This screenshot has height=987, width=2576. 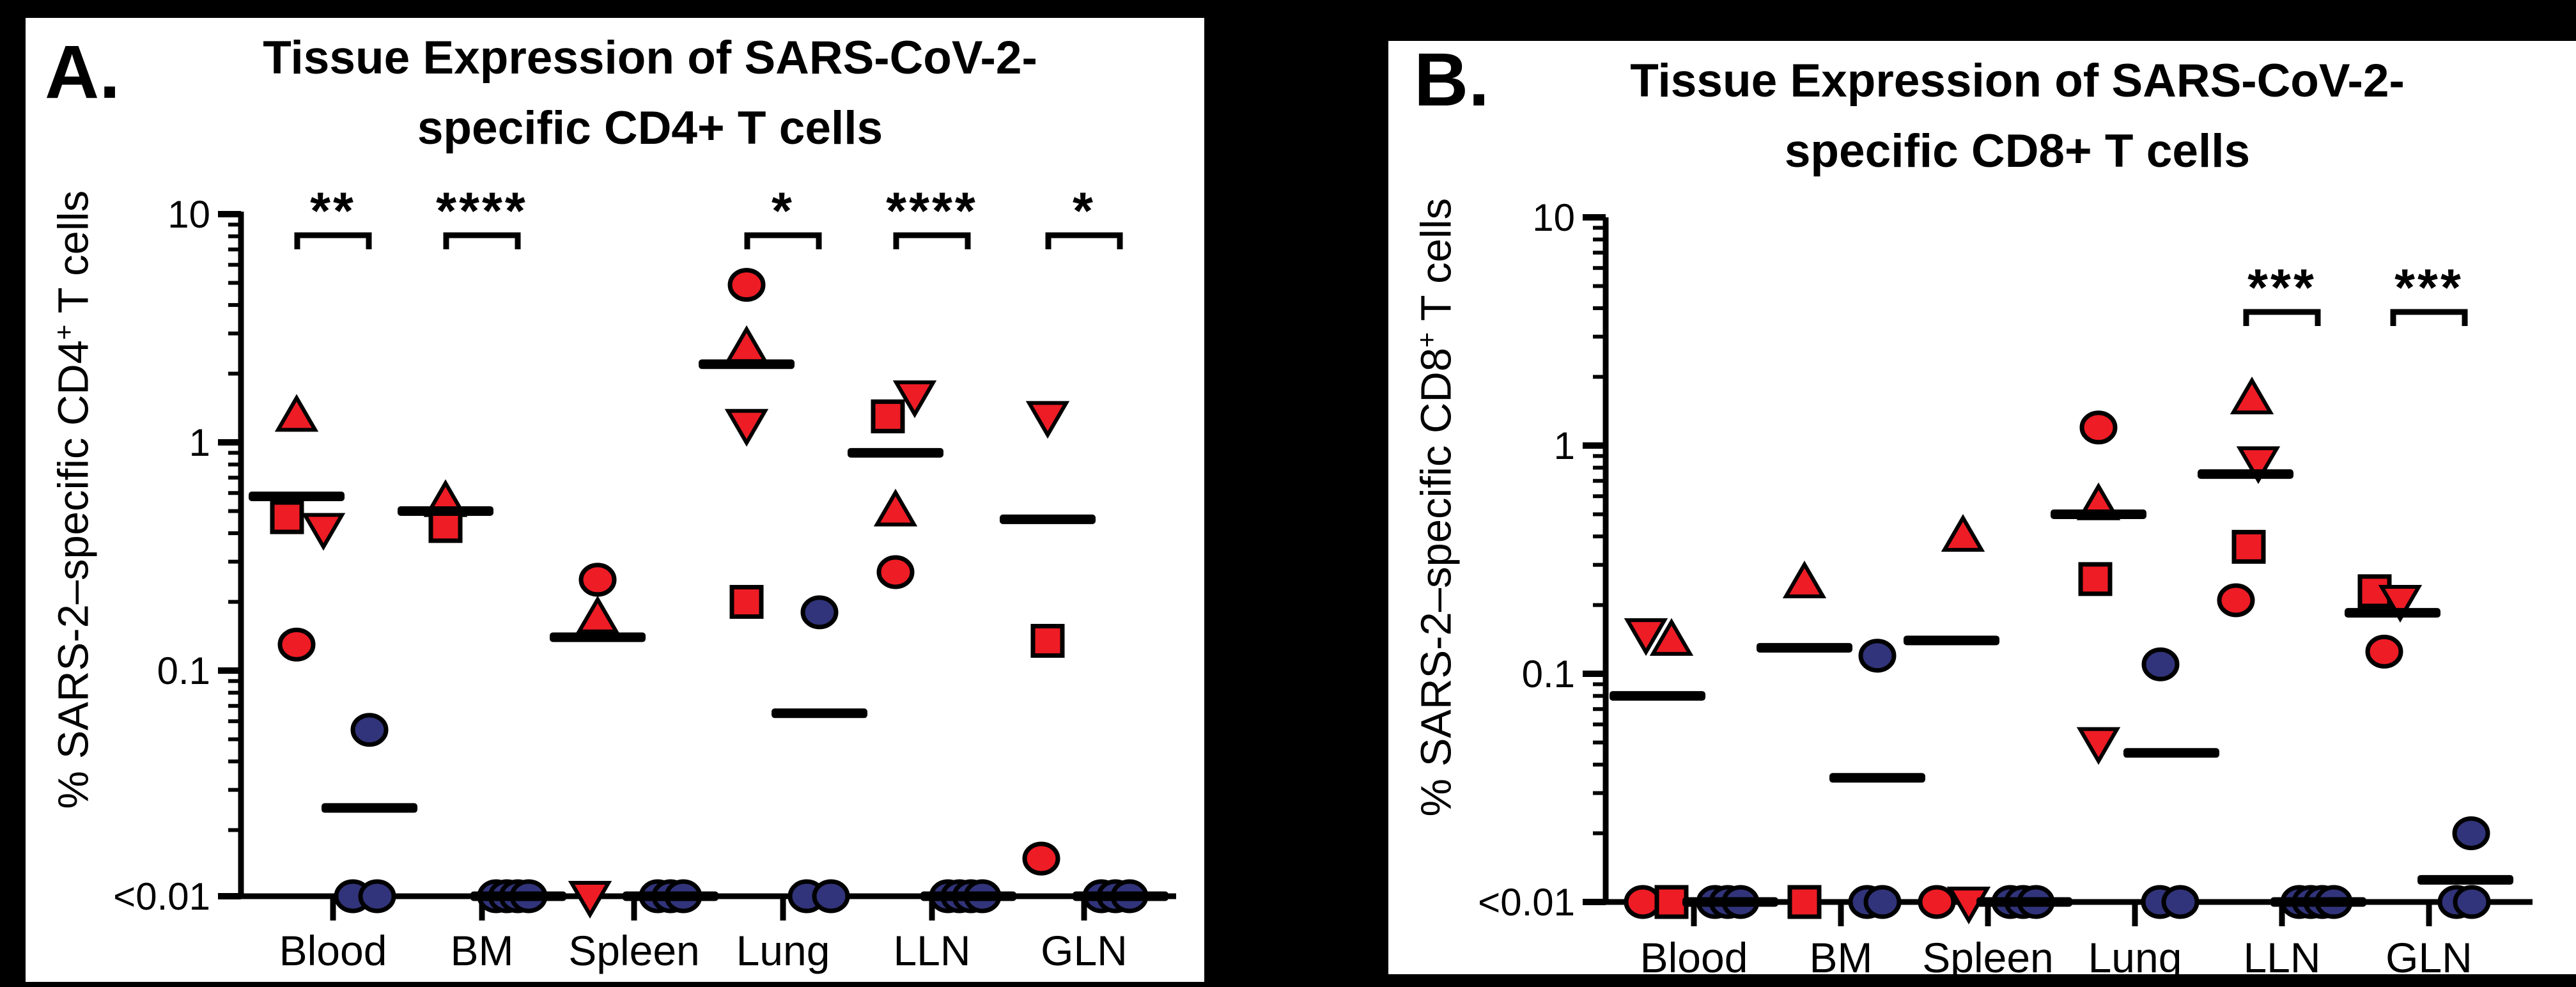 What do you see at coordinates (1451, 80) in the screenshot?
I see `panel-b-label: B.` at bounding box center [1451, 80].